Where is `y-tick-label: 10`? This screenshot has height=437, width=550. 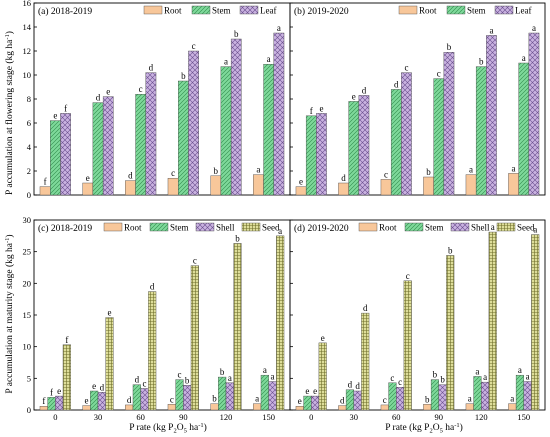
y-tick-label: 10 is located at coordinates (27, 75).